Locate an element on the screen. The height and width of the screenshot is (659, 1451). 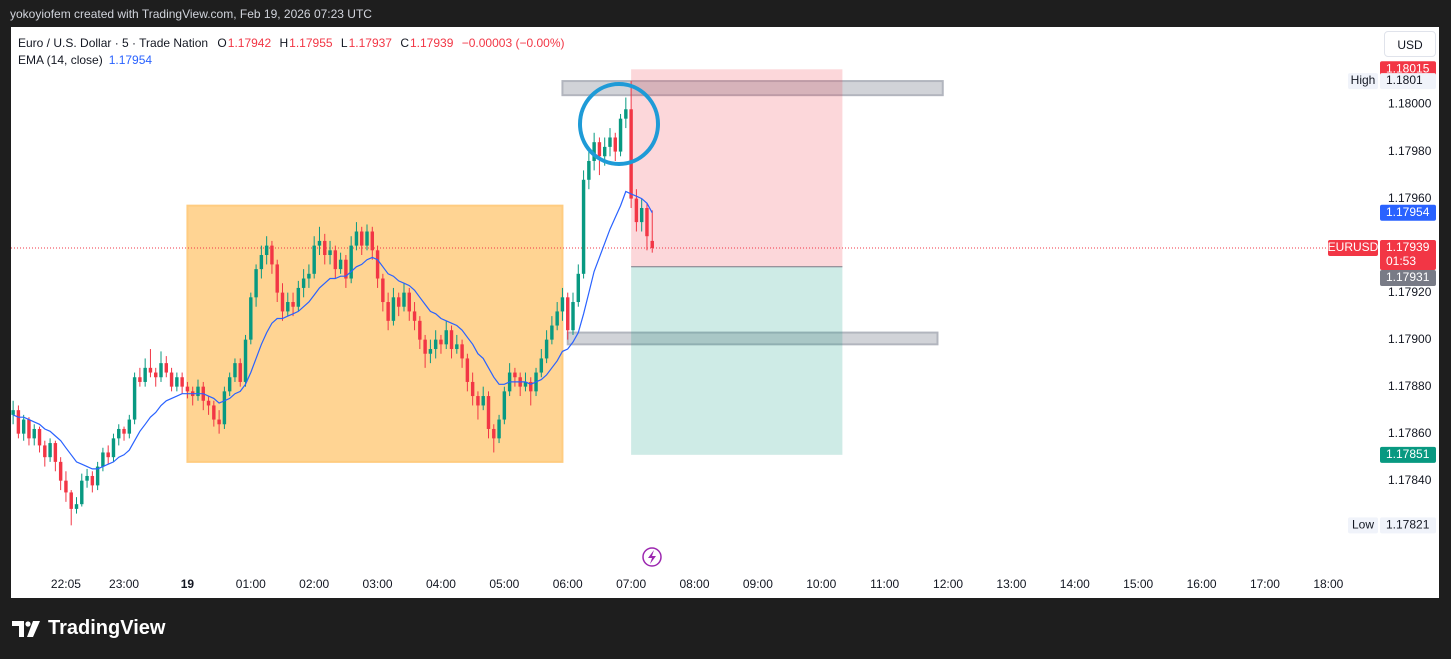
target-zone is located at coordinates (737, 360).